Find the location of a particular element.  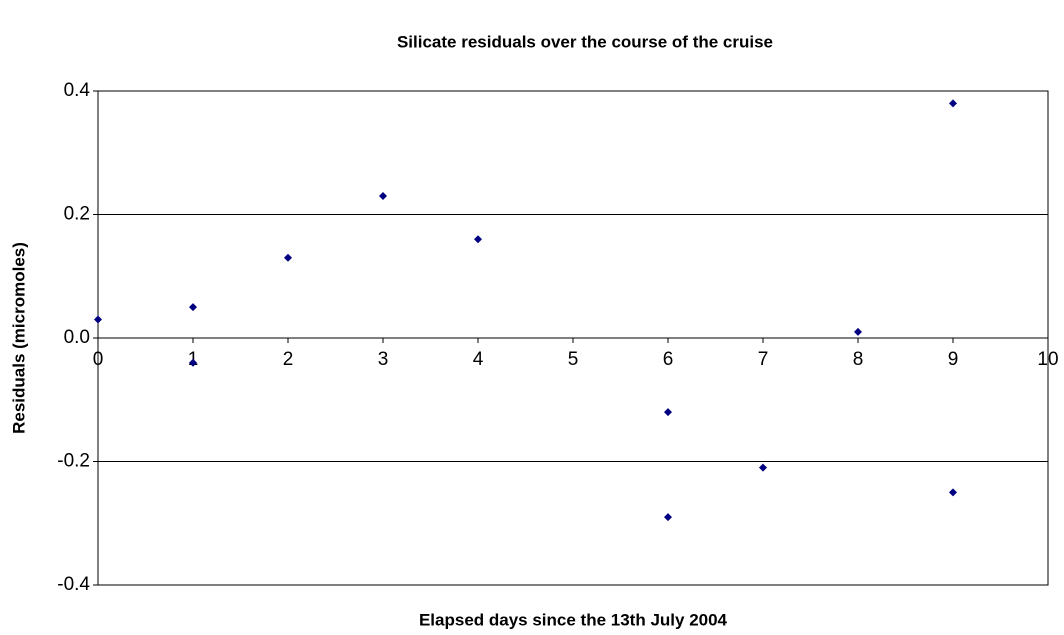

y-tick-label: -0.4 is located at coordinates (73, 584).